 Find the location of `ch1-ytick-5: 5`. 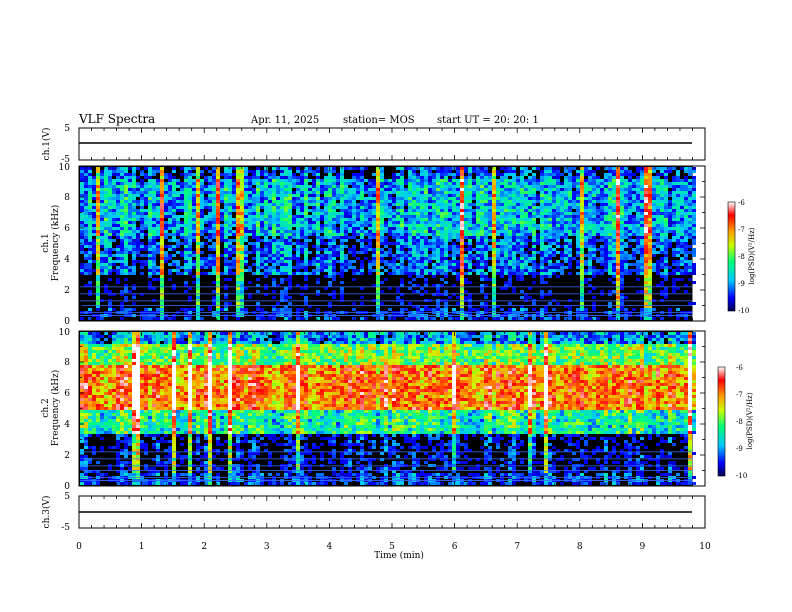

ch1-ytick-5: 5 is located at coordinates (67, 129).